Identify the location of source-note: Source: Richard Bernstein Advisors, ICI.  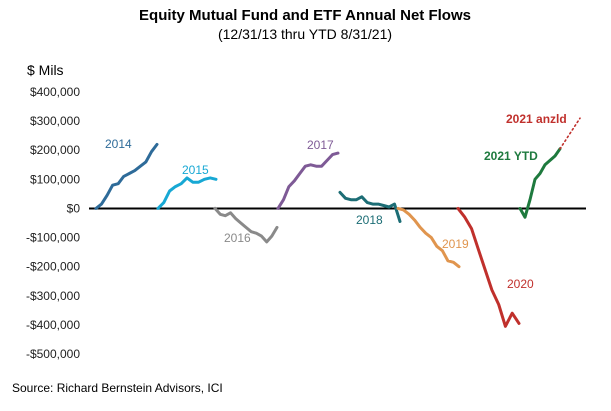
(117, 388).